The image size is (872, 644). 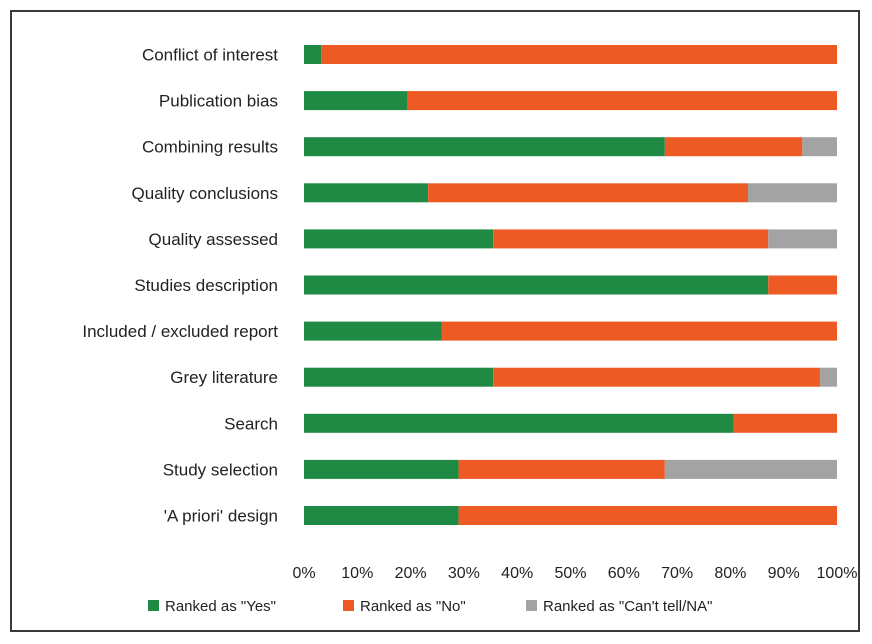 What do you see at coordinates (517, 573) in the screenshot?
I see `x-tick-label: 40%` at bounding box center [517, 573].